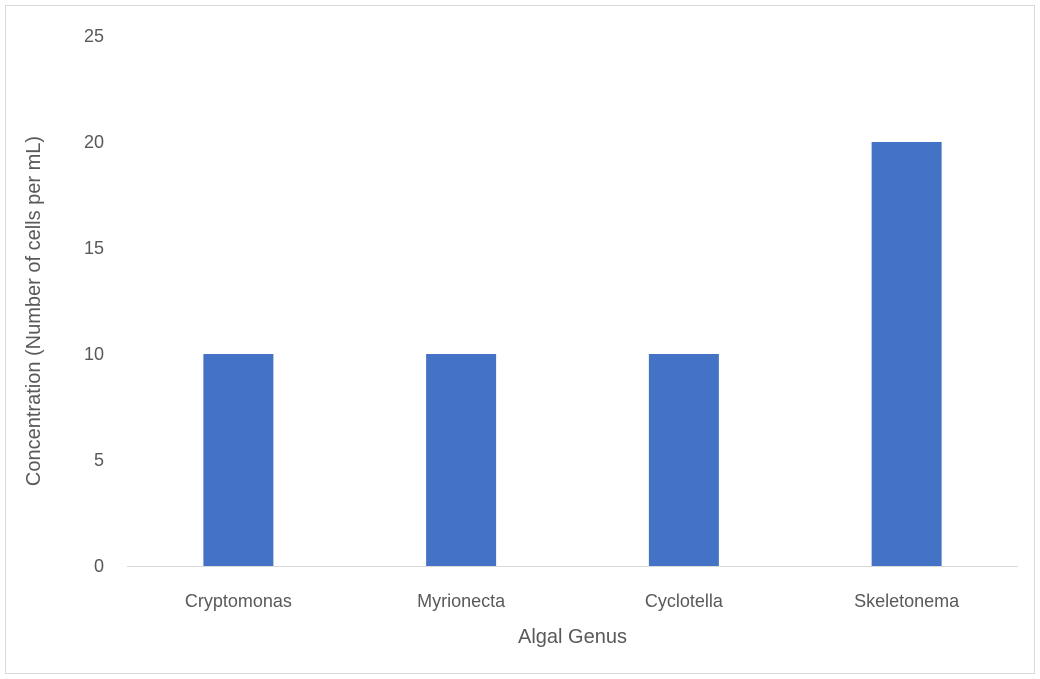 The height and width of the screenshot is (679, 1040). Describe the element at coordinates (99, 460) in the screenshot. I see `y-tick-label: 5` at that location.